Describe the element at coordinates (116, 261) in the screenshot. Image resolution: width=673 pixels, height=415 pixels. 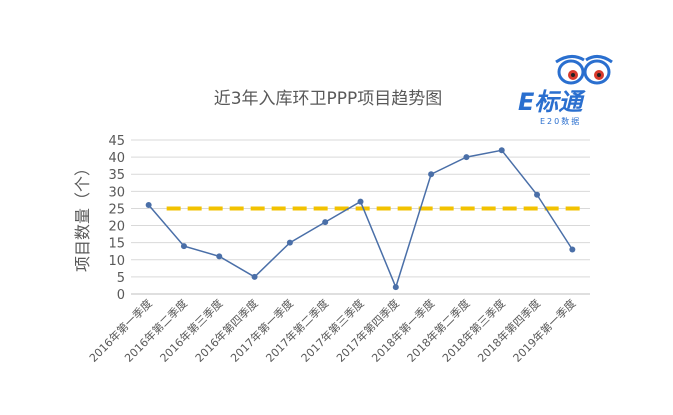
I see `y-tick-label: 10` at that location.